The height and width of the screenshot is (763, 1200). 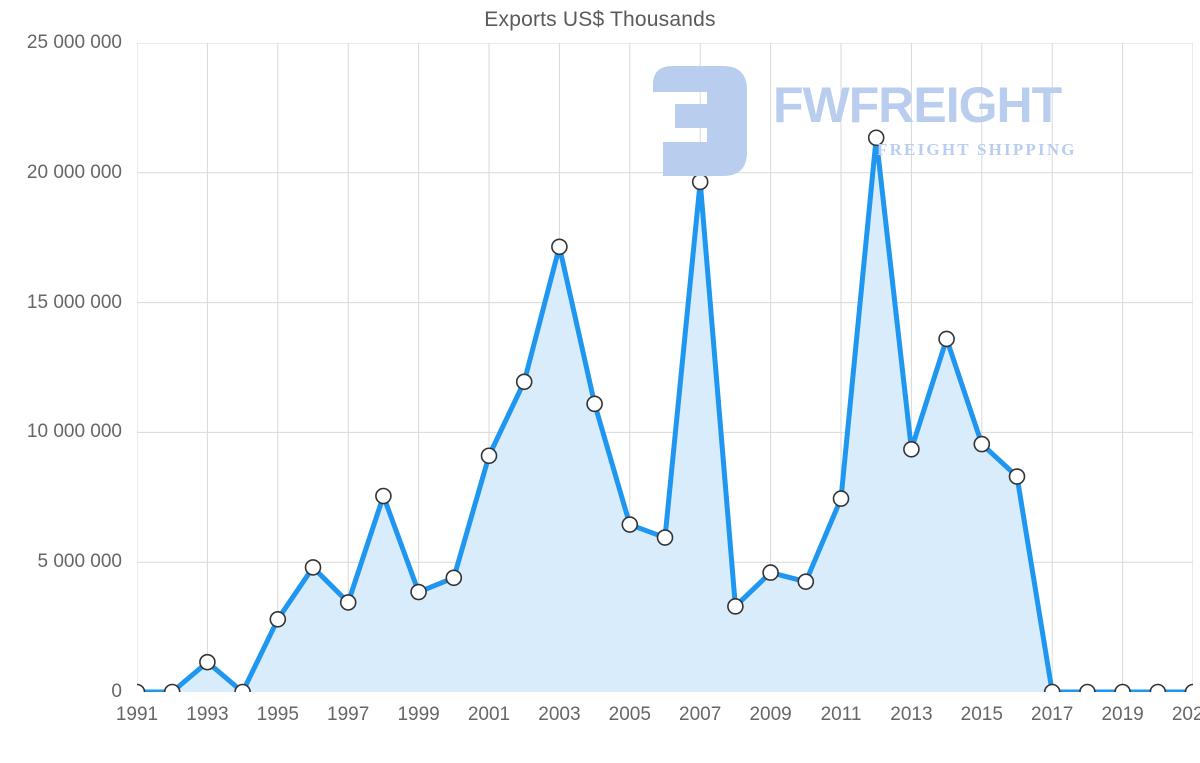 What do you see at coordinates (74, 42) in the screenshot?
I see `y-tick-label: 25 000 000` at bounding box center [74, 42].